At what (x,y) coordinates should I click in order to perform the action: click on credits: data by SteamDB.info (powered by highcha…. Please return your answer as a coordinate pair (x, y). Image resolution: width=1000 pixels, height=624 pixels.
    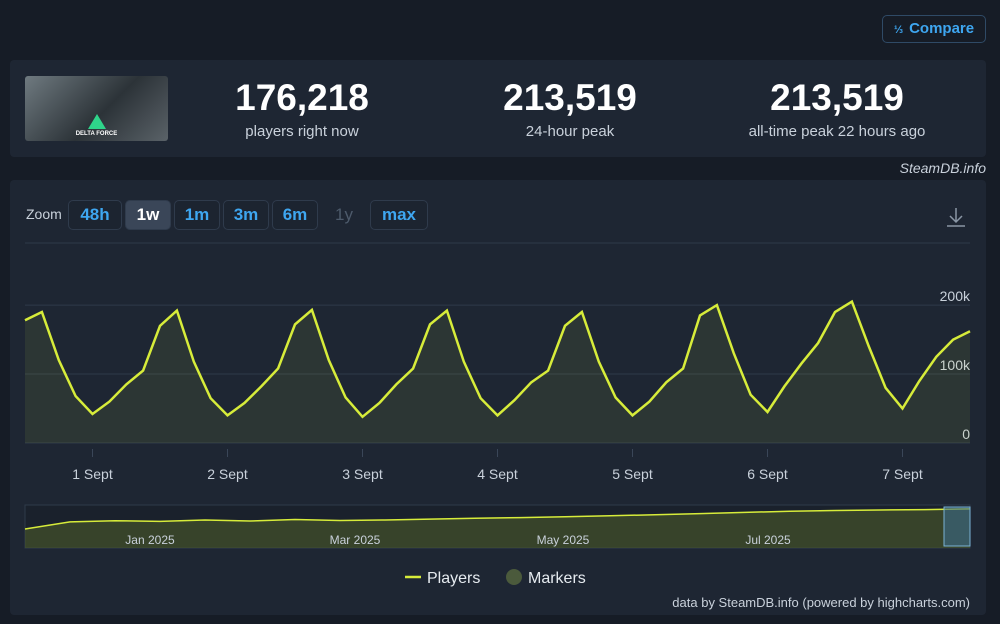
    Looking at the image, I should click on (821, 602).